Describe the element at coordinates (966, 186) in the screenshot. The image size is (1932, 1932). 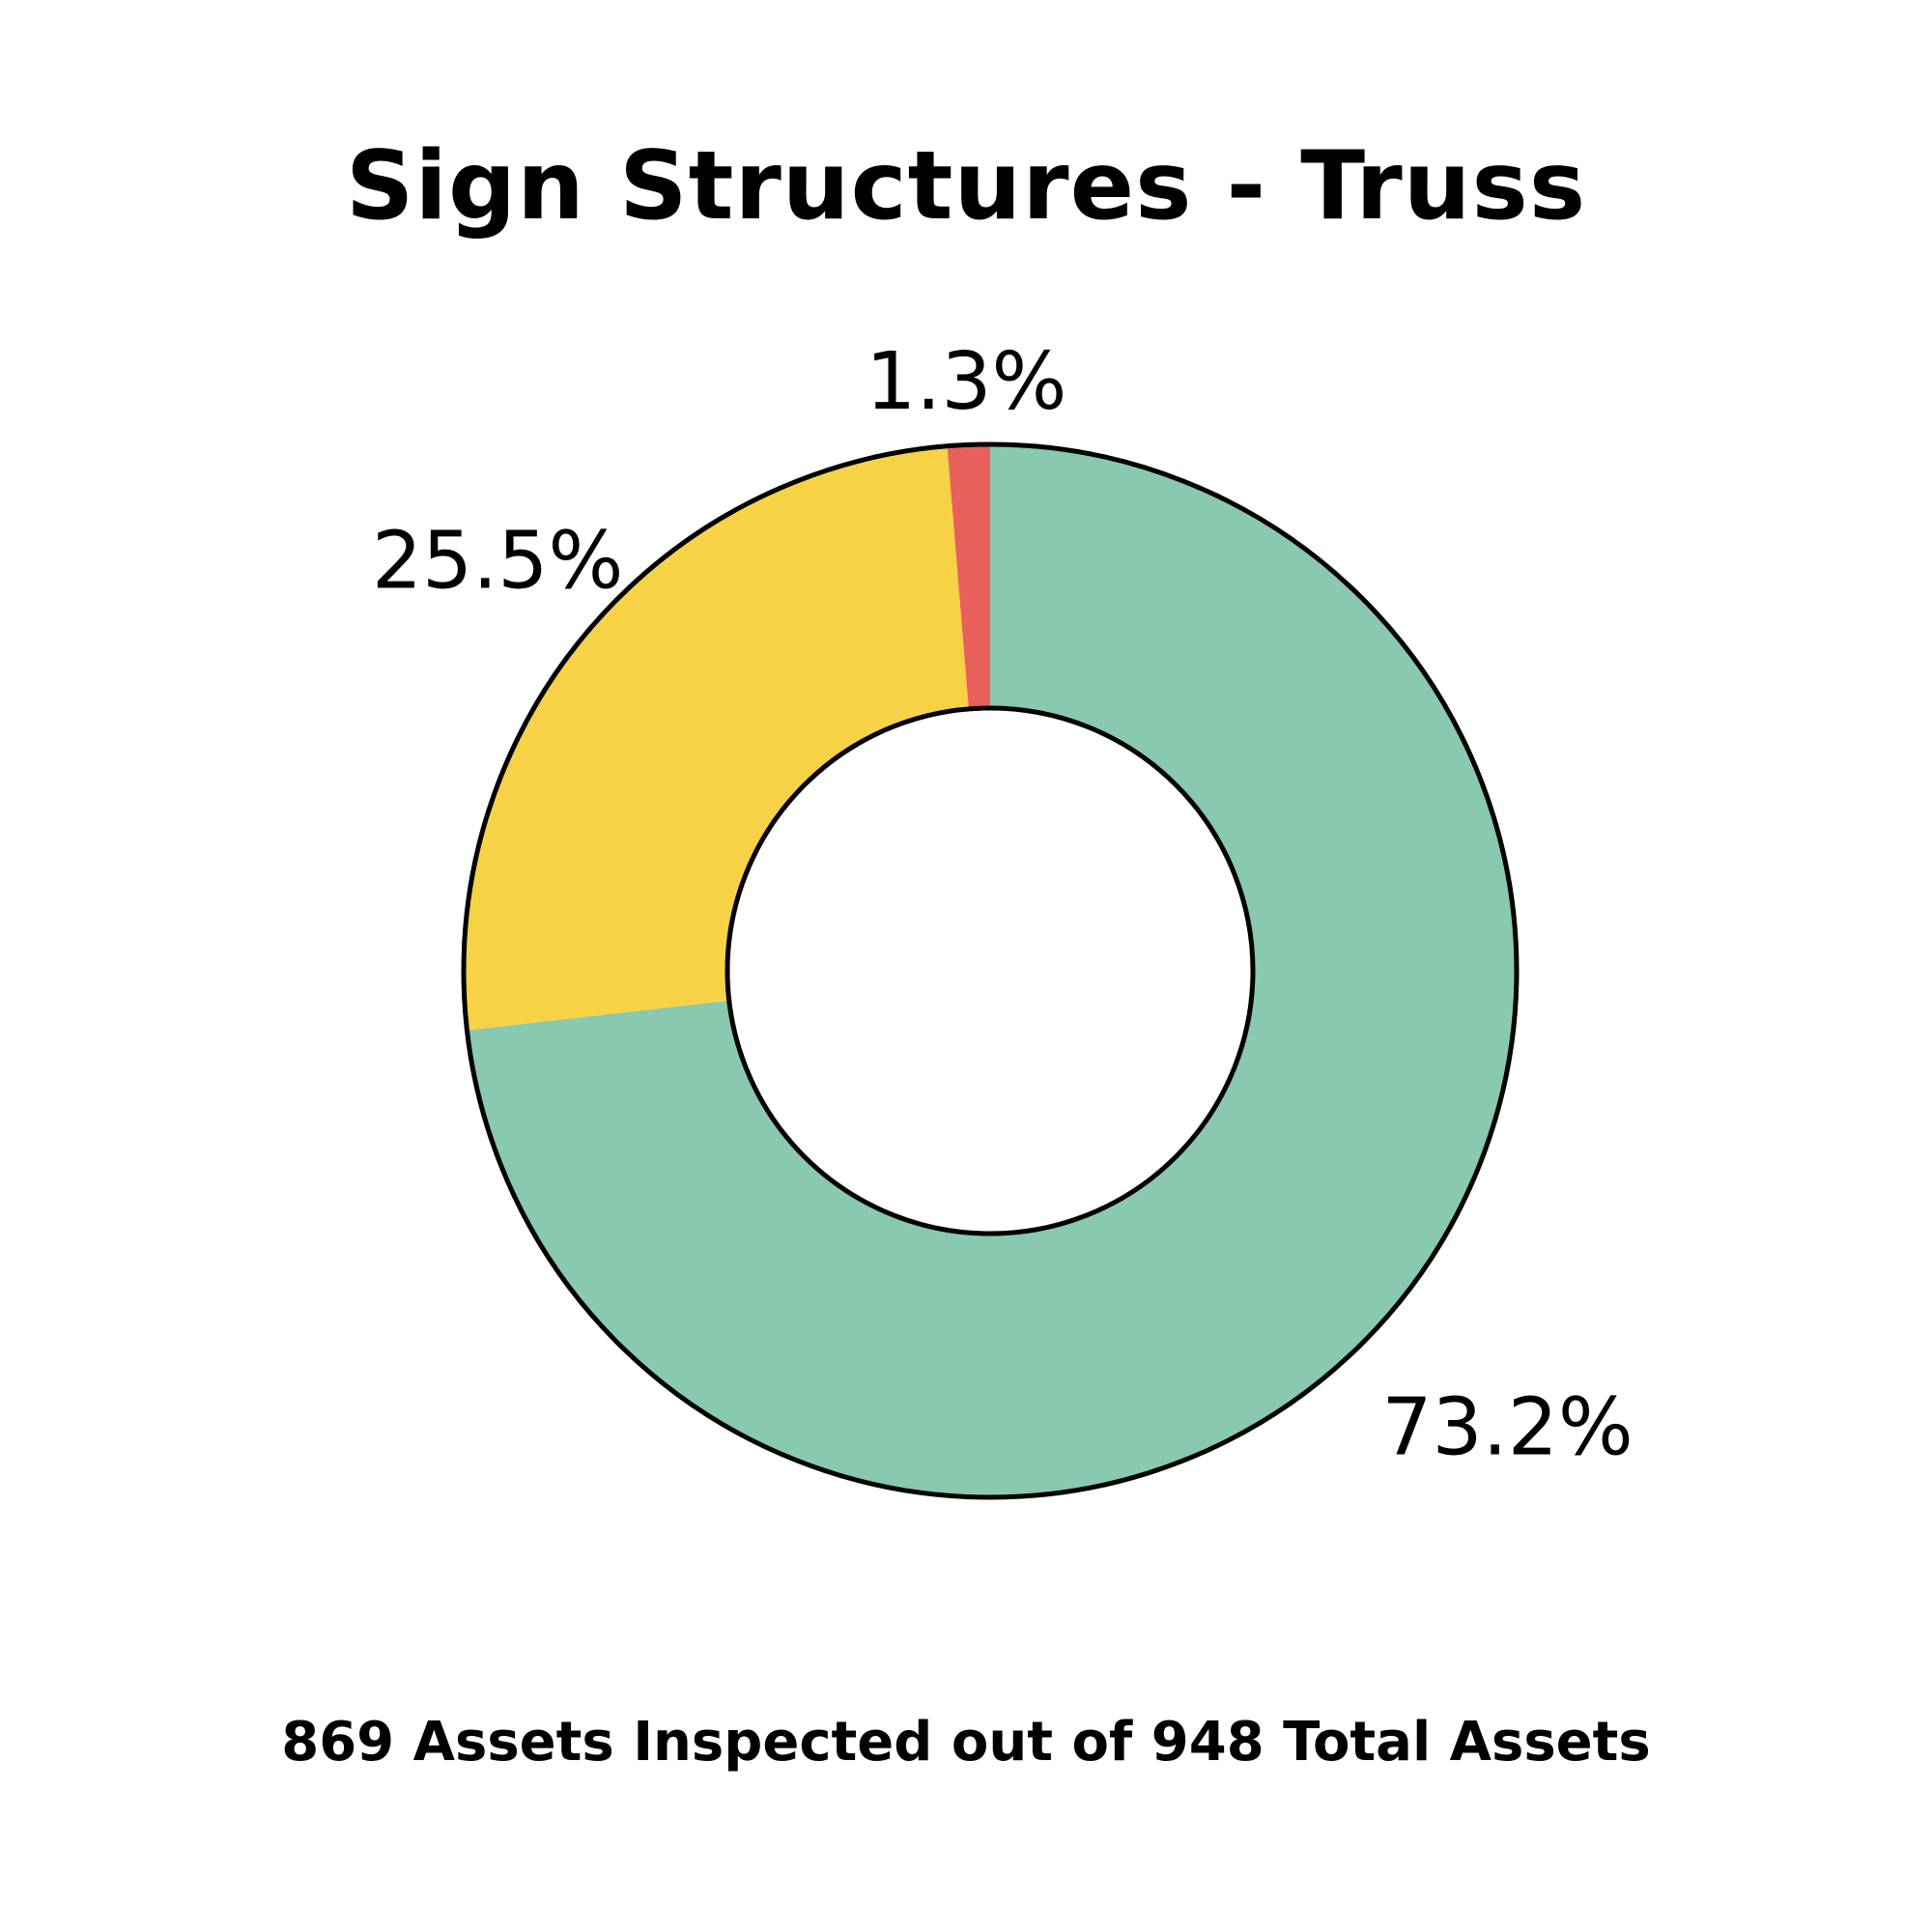
I see `chart-title: Sign Structures - Truss` at that location.